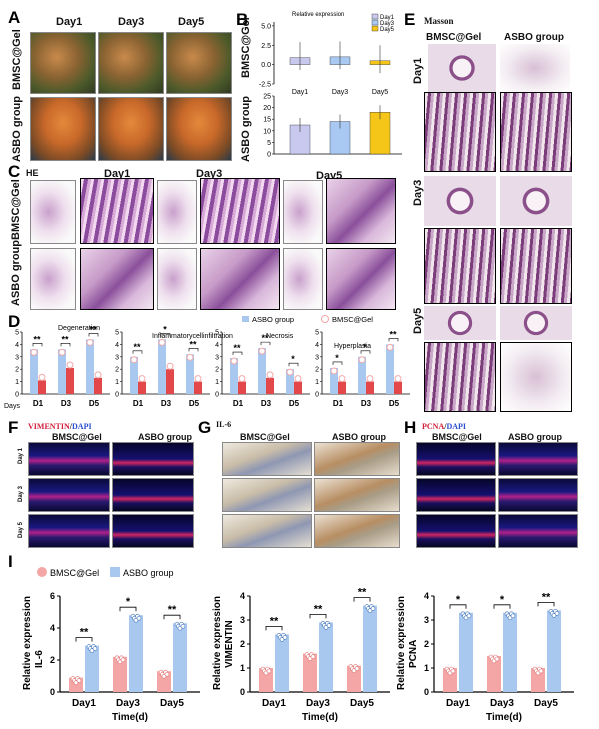 This screenshot has height=729, width=599. What do you see at coordinates (380, 92) in the screenshot?
I see `b-top-xlabel: Day5` at bounding box center [380, 92].